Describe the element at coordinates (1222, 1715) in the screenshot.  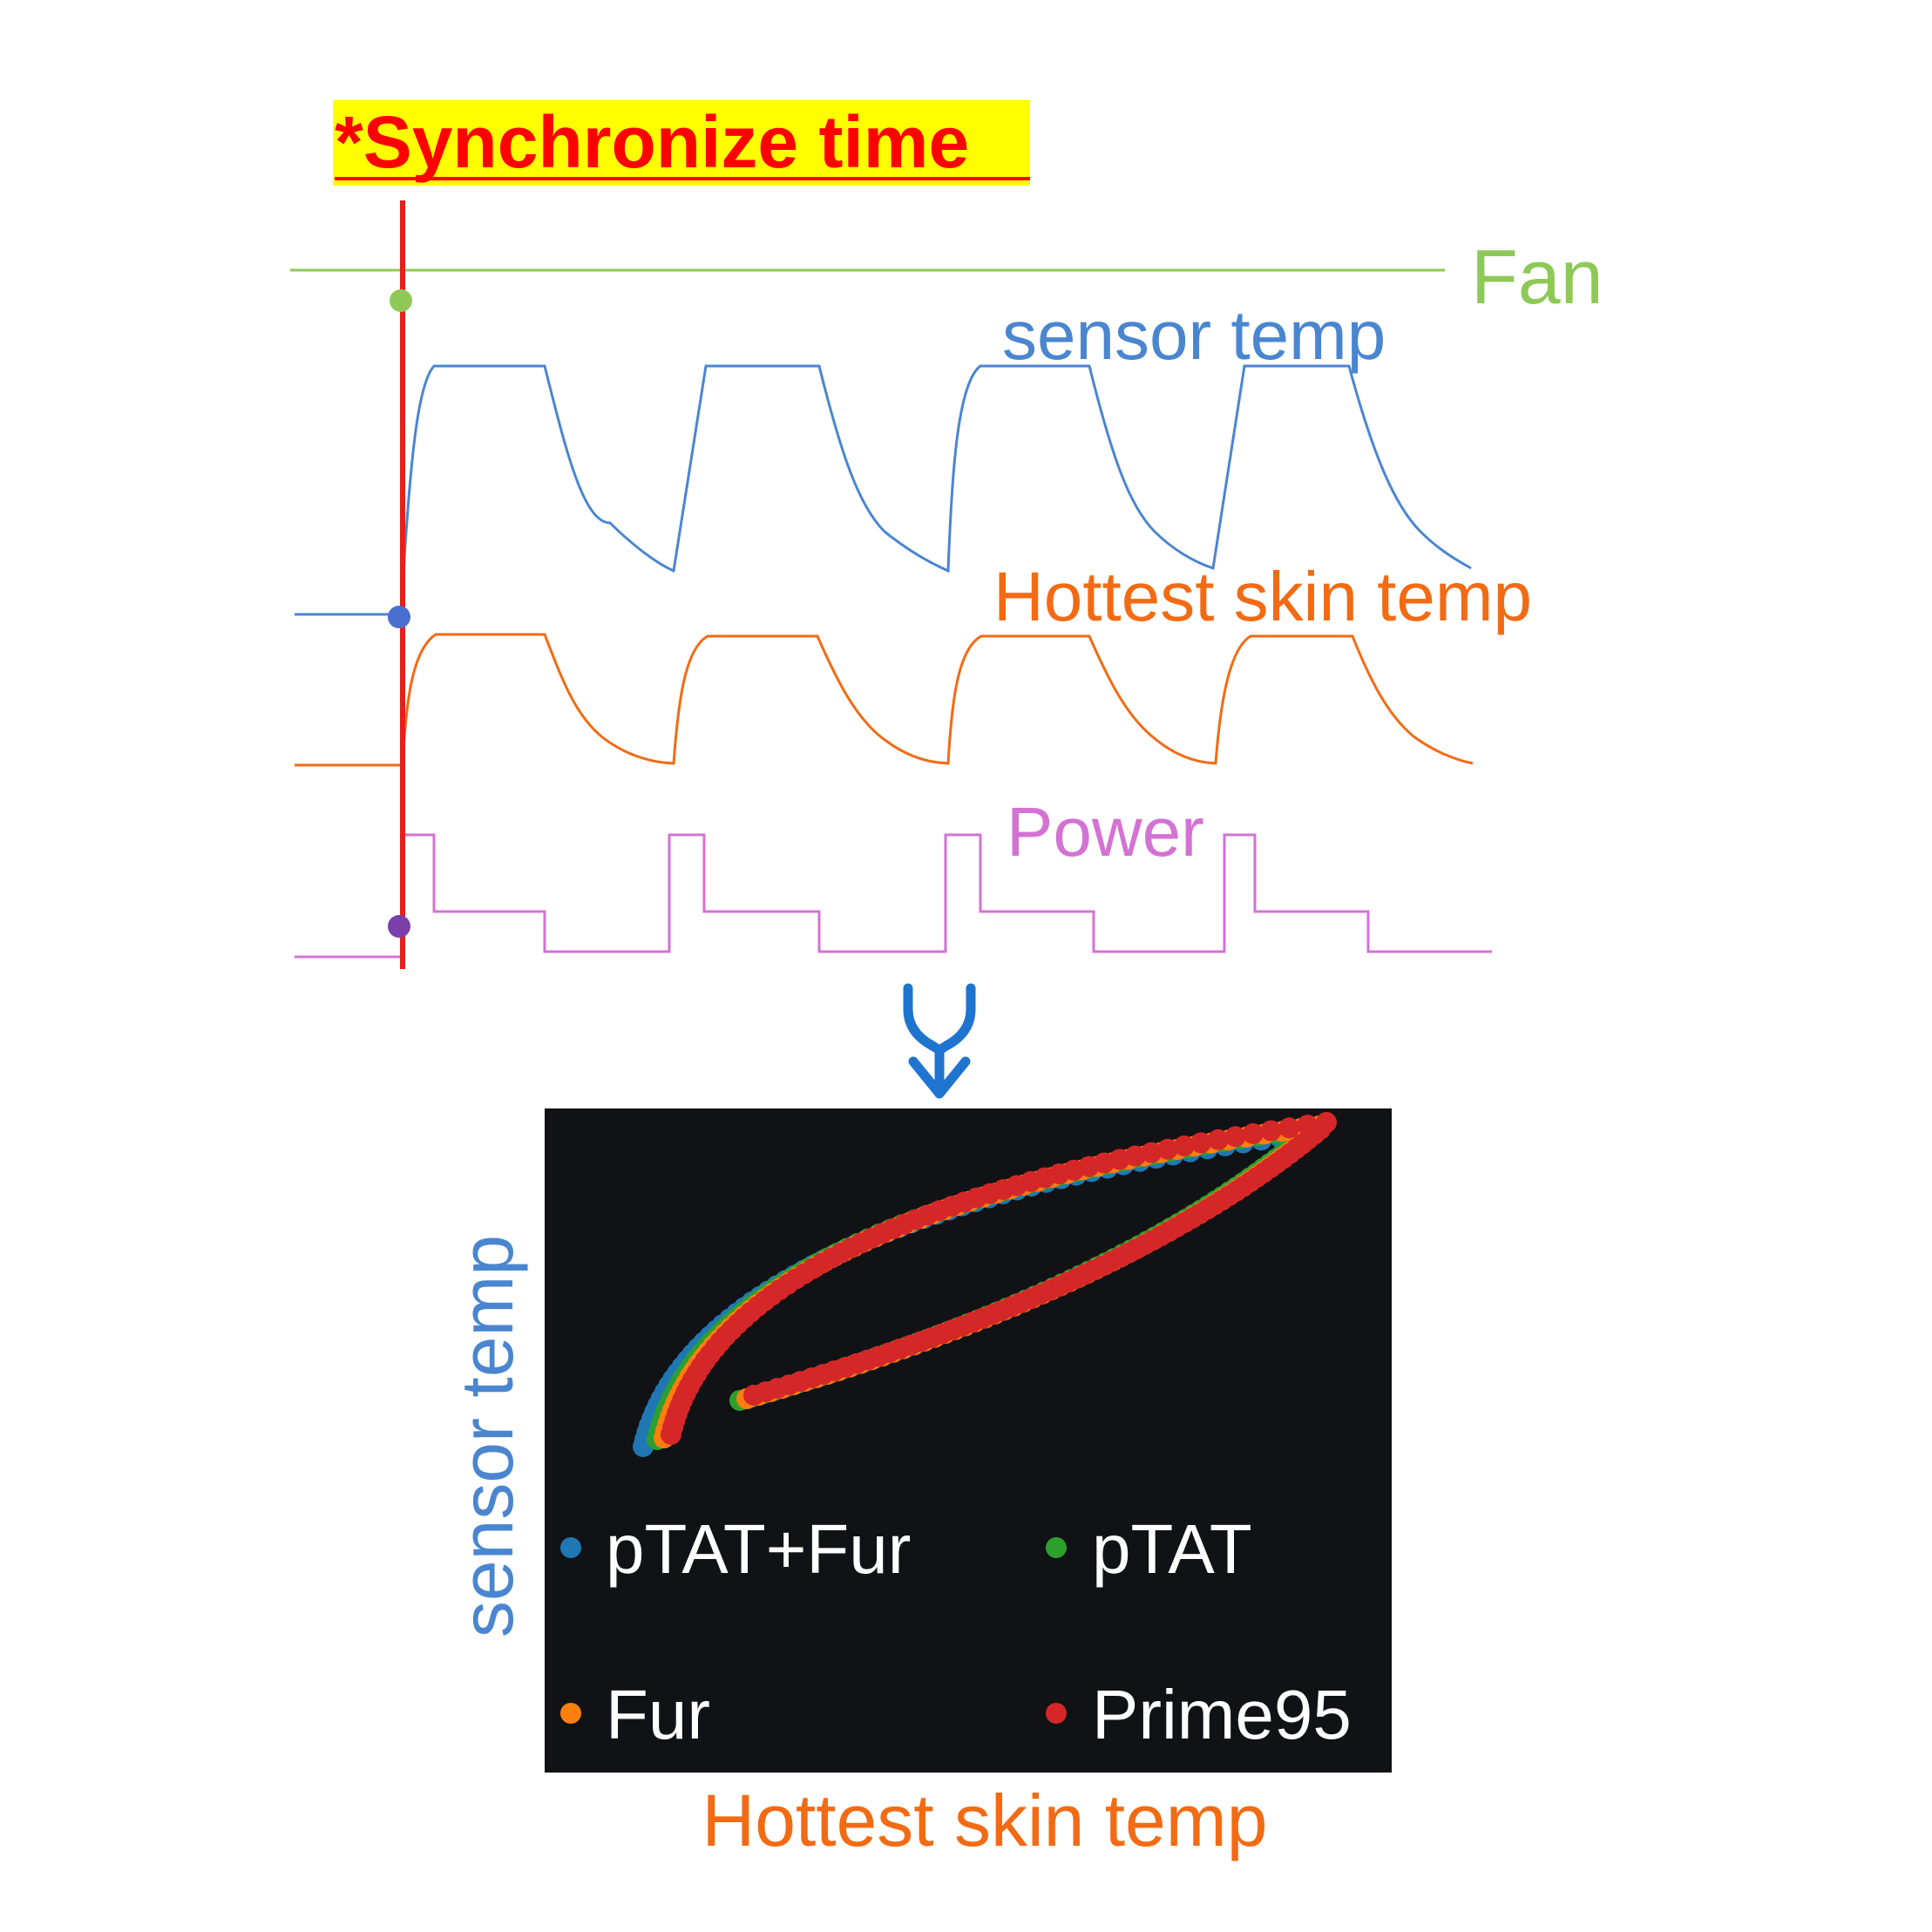
I see `legend-label-prime95: Prime95` at that location.